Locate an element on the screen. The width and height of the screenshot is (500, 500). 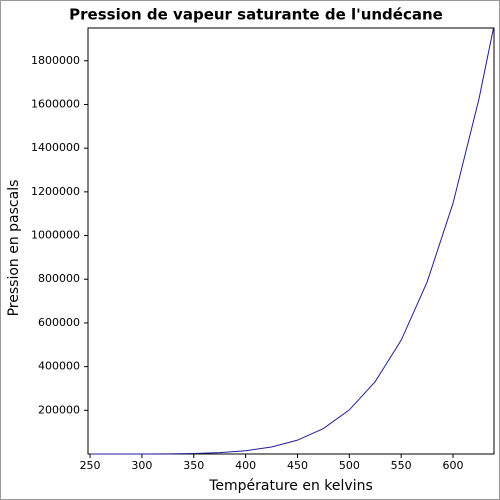
x-tick-label: 400 is located at coordinates (245, 465).